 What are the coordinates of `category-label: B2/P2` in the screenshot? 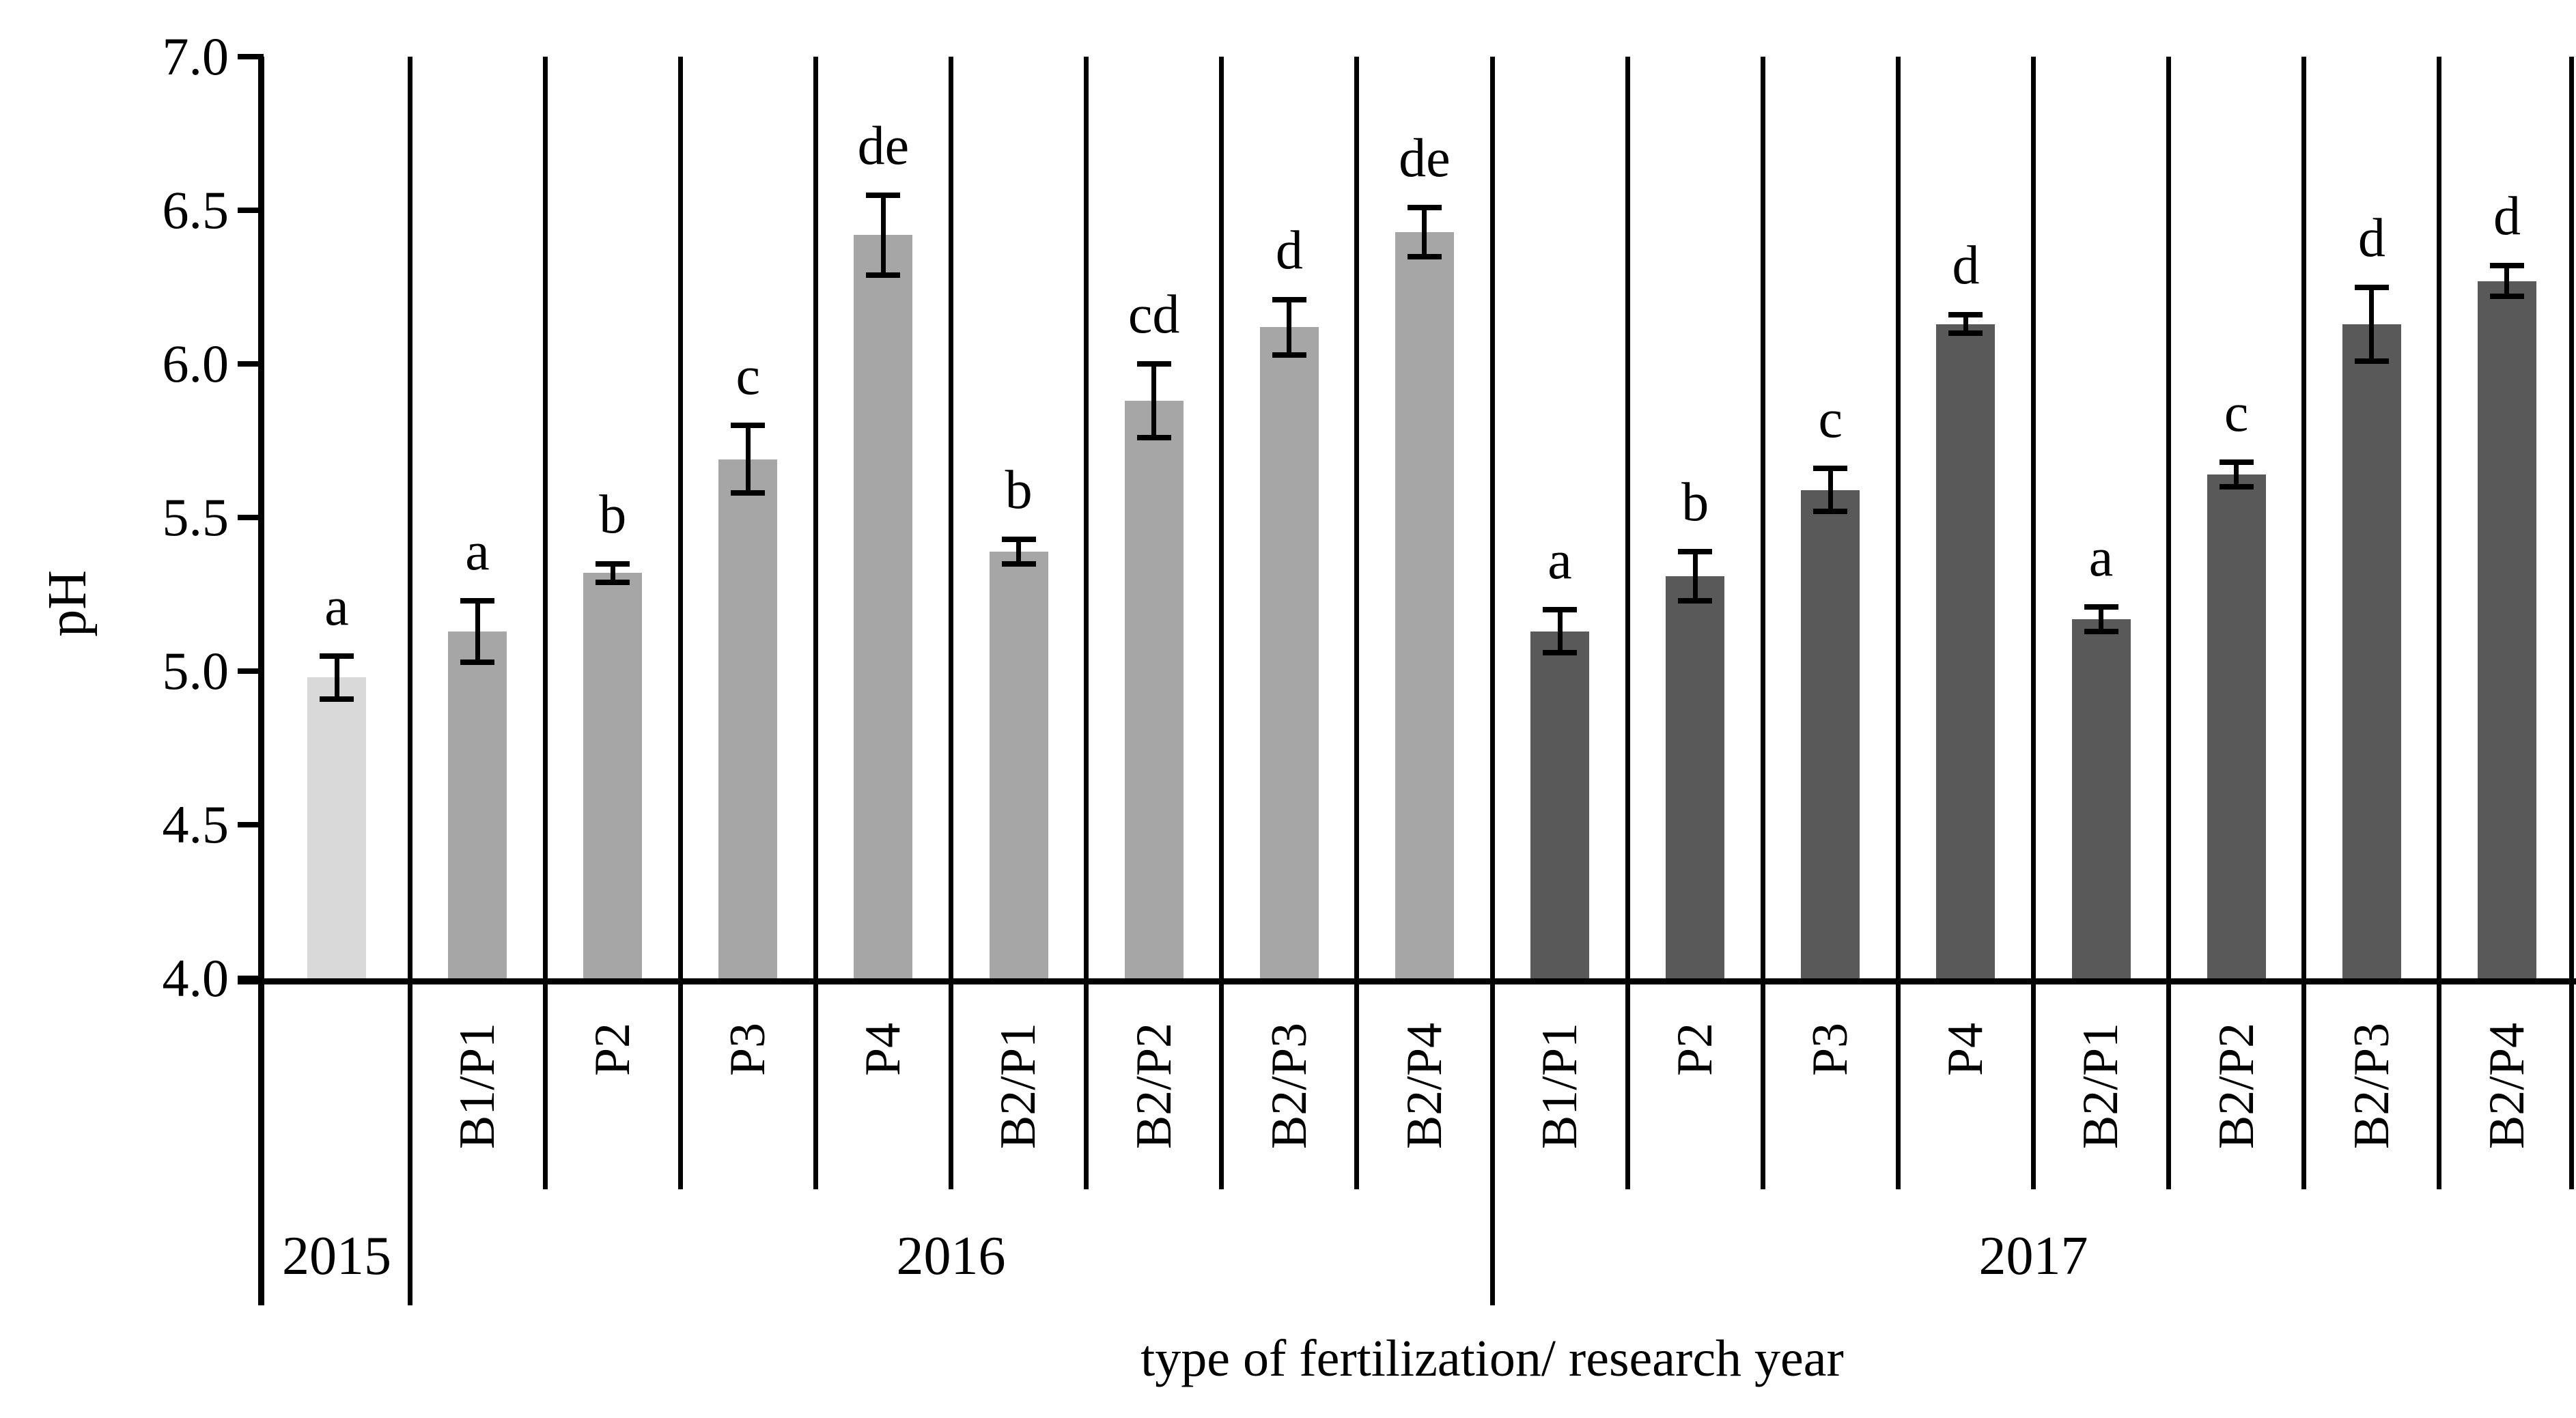 It's located at (1153, 1086).